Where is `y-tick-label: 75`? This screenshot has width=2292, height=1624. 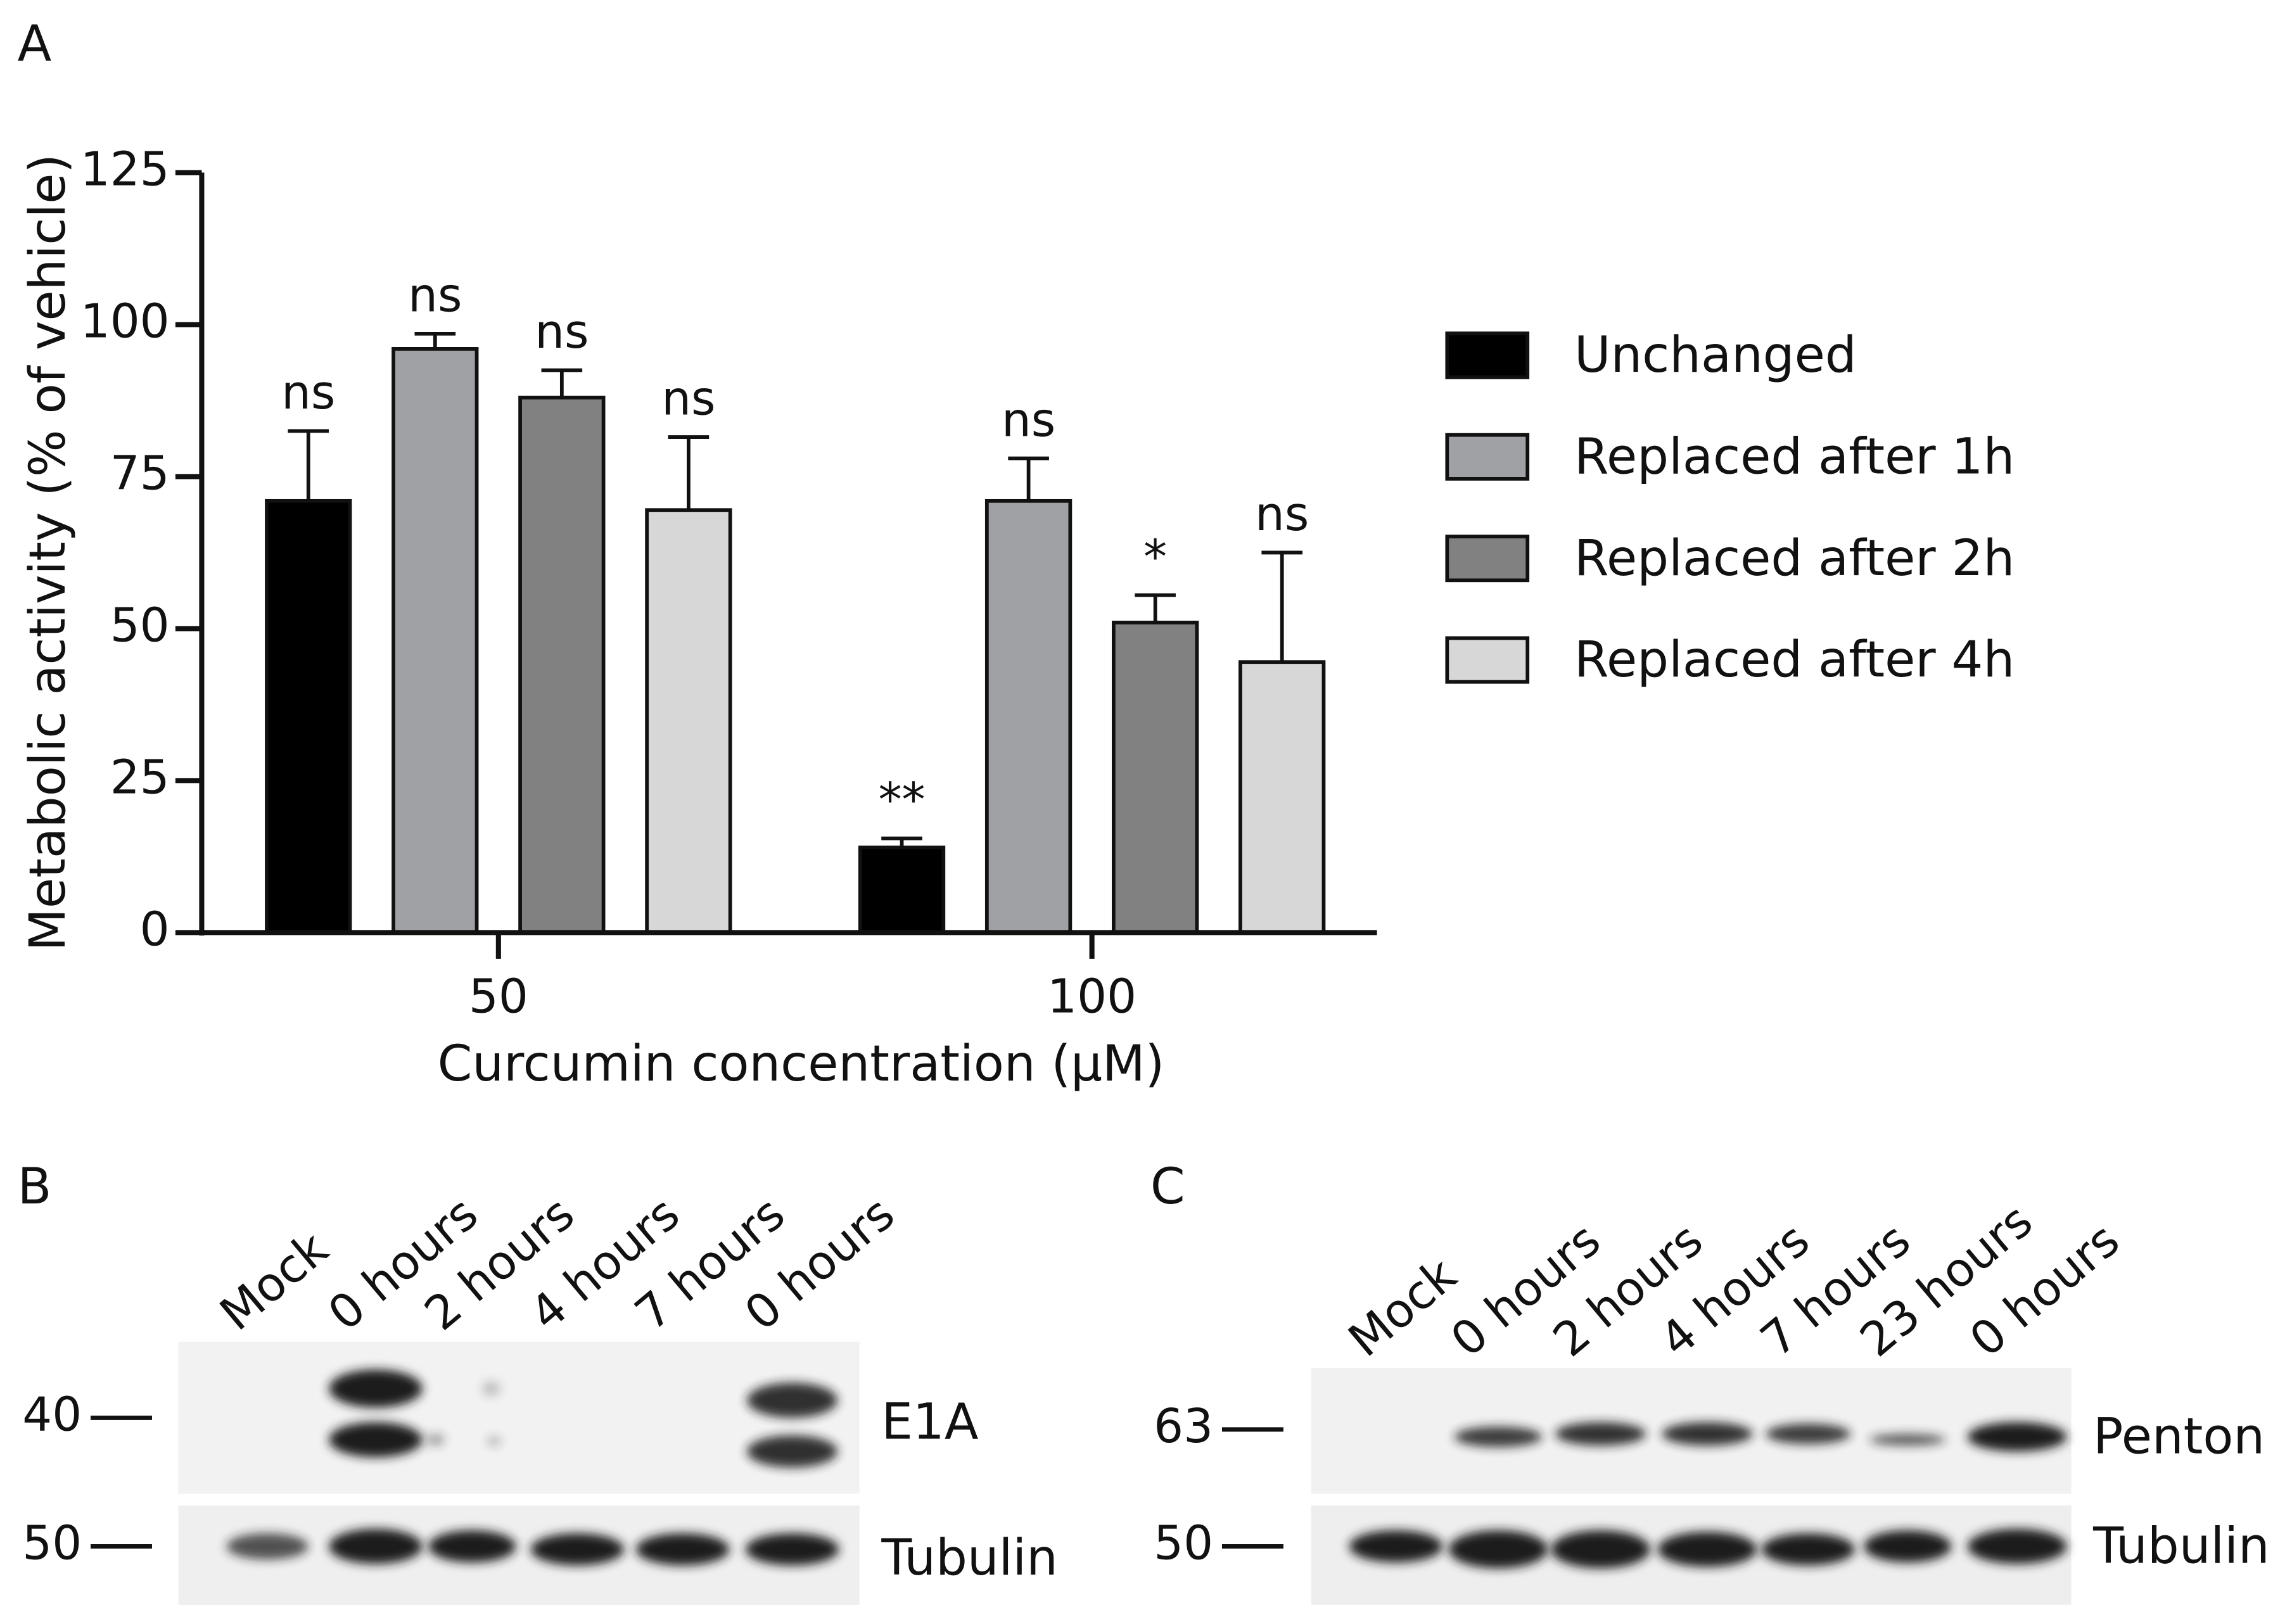 y-tick-label: 75 is located at coordinates (140, 473).